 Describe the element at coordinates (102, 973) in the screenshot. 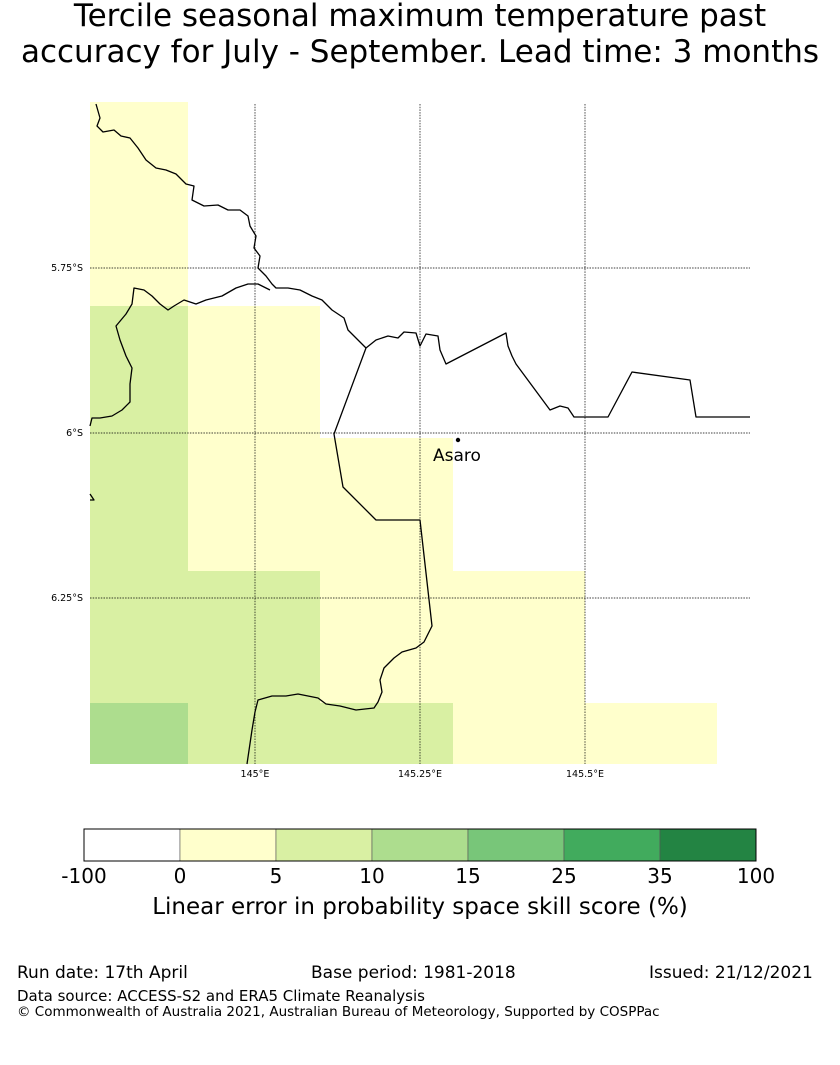

I see `run-date: Run date: 17th April` at that location.